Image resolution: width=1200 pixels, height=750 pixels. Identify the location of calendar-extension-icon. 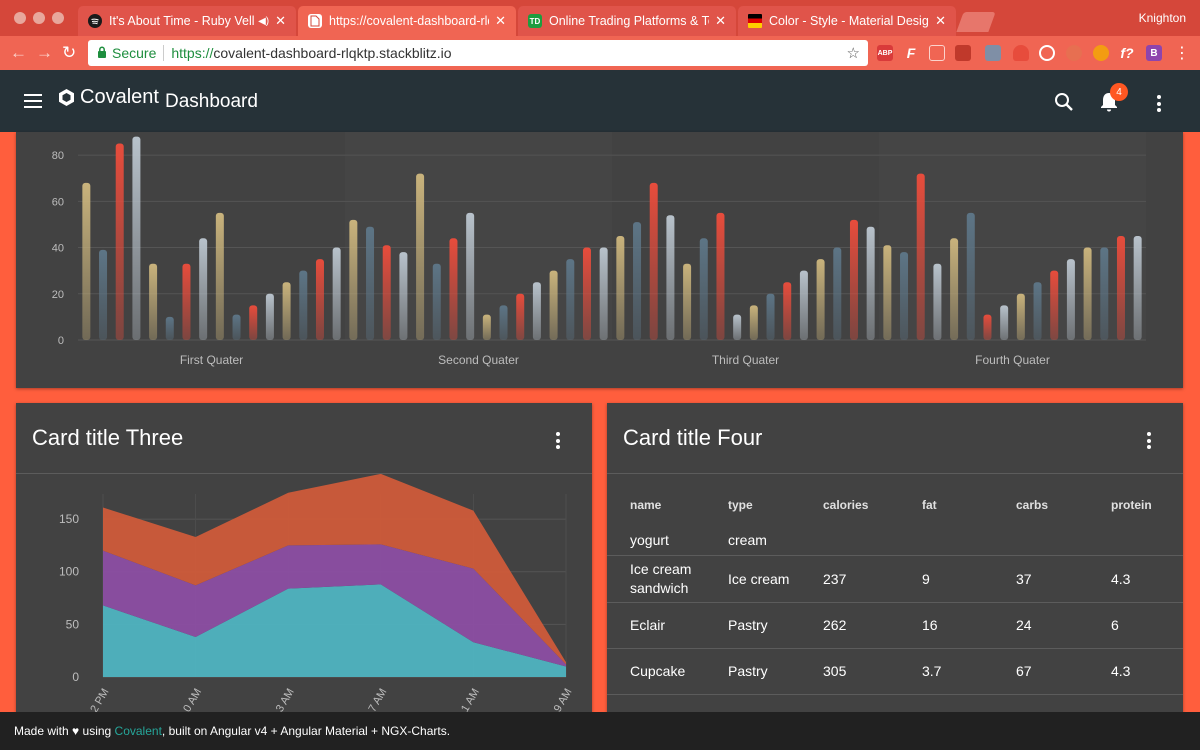
(963, 53).